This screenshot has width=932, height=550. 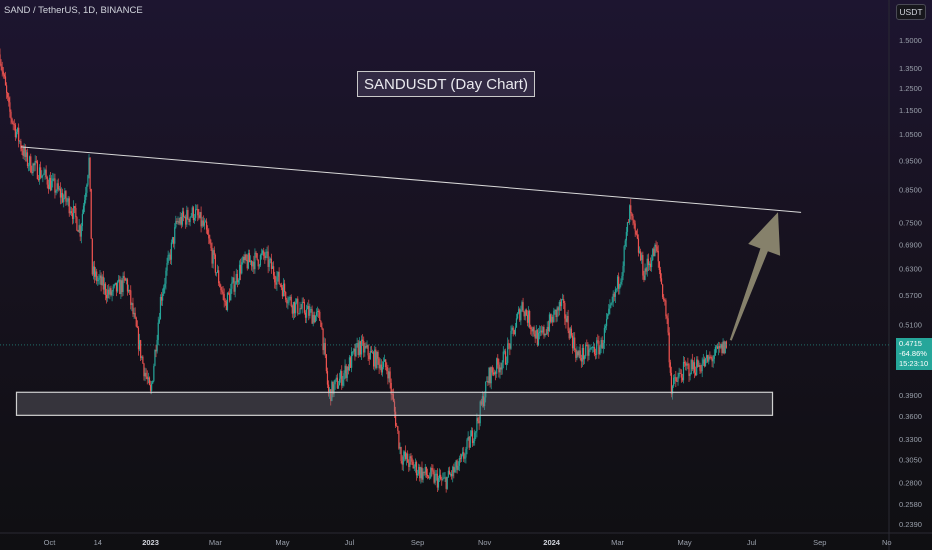 What do you see at coordinates (394, 403) in the screenshot?
I see `support-zone` at bounding box center [394, 403].